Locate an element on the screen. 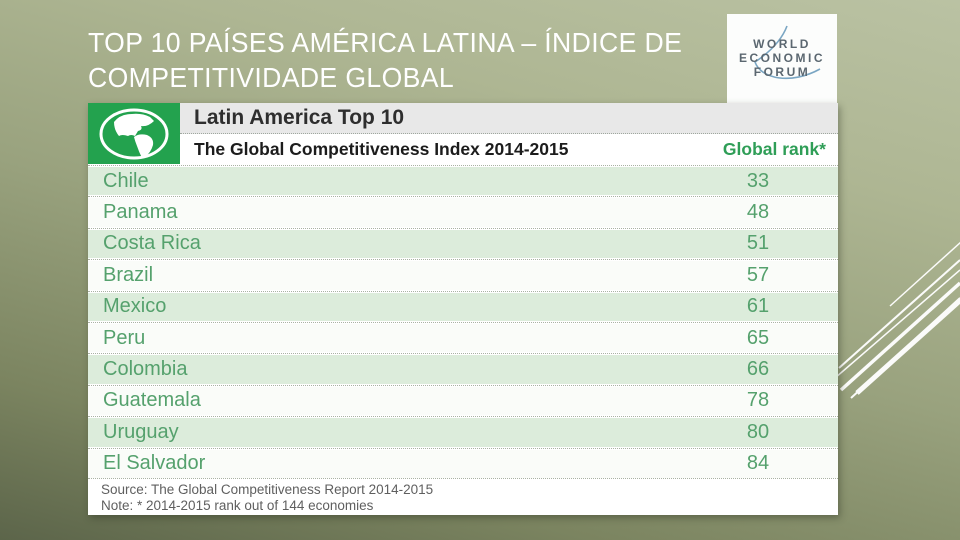 Image resolution: width=960 pixels, height=540 pixels. globe-cell is located at coordinates (134, 133).